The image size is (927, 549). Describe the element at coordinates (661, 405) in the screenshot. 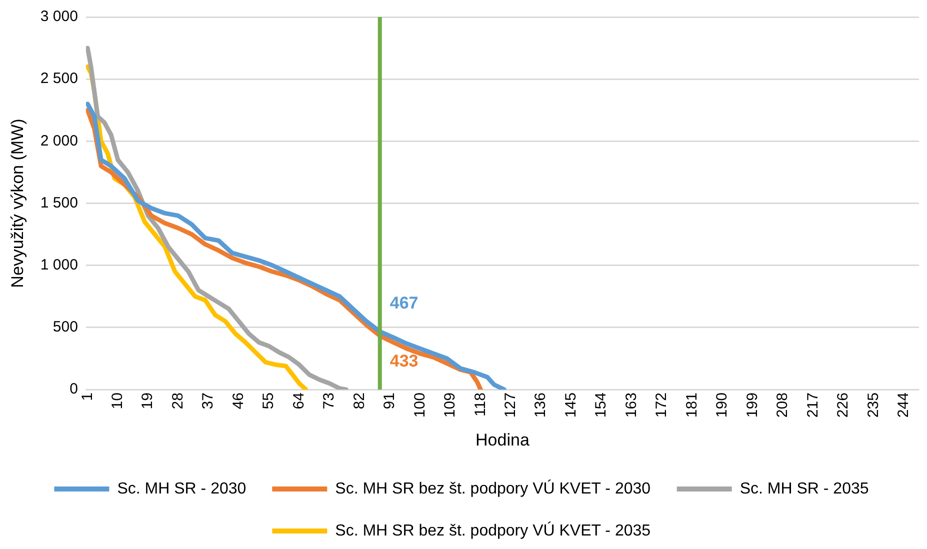

I see `x-tick-label: 172` at that location.